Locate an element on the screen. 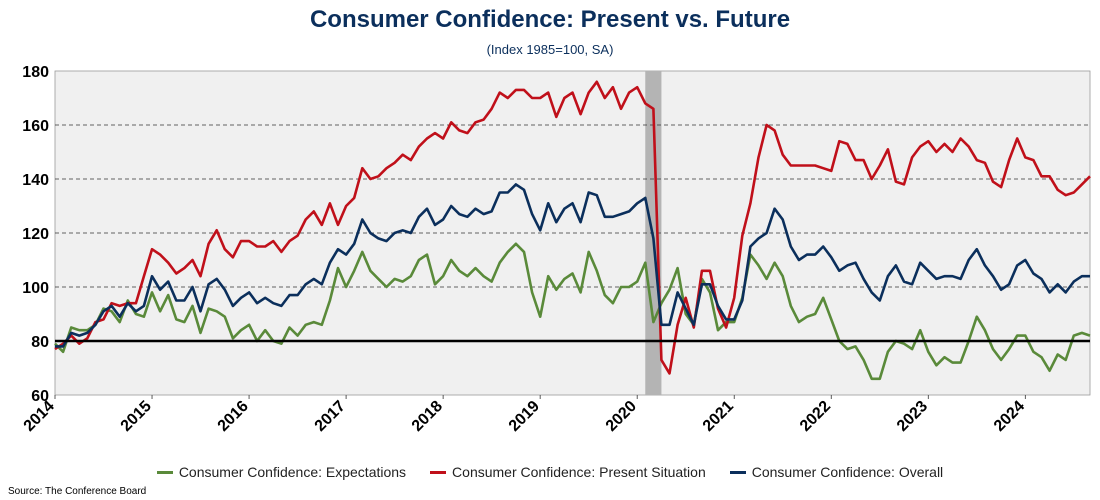 The width and height of the screenshot is (1100, 500). source-note: Source: The Conference Board is located at coordinates (77, 491).